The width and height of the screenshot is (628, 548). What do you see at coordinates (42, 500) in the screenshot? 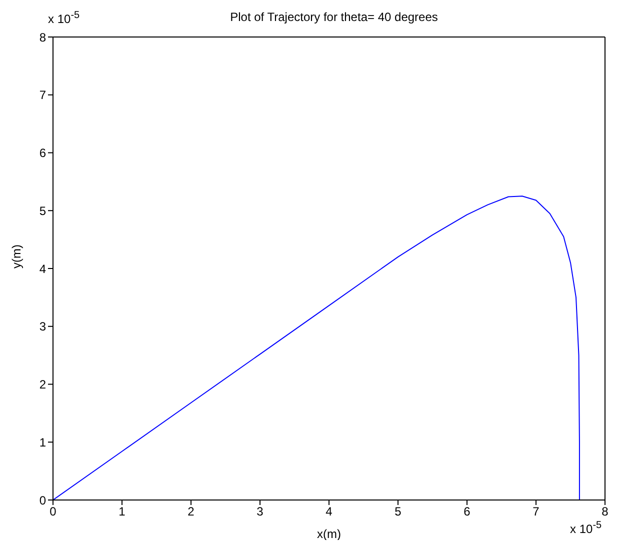
I see `y-tick-label: 0` at bounding box center [42, 500].